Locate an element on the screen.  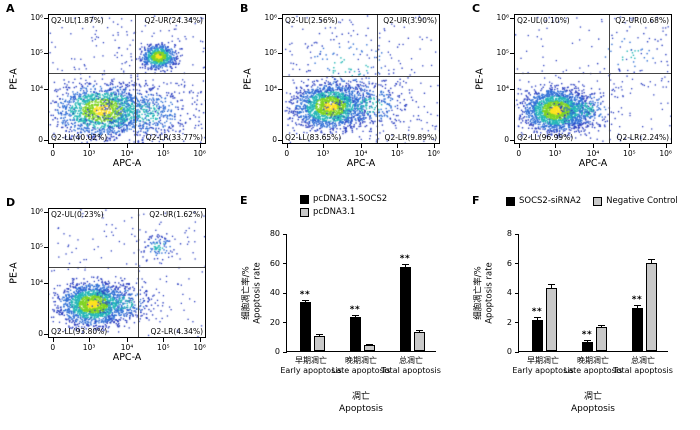
bar-E-series1-cat2 is located at coordinates (419, 341).